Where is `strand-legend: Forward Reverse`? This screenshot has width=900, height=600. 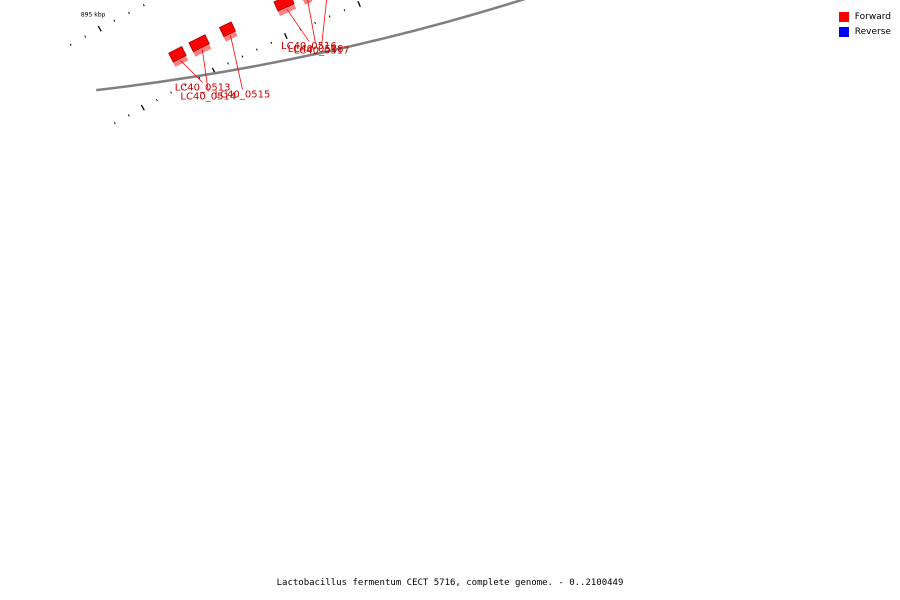
strand-legend: Forward Reverse is located at coordinates (864, 24).